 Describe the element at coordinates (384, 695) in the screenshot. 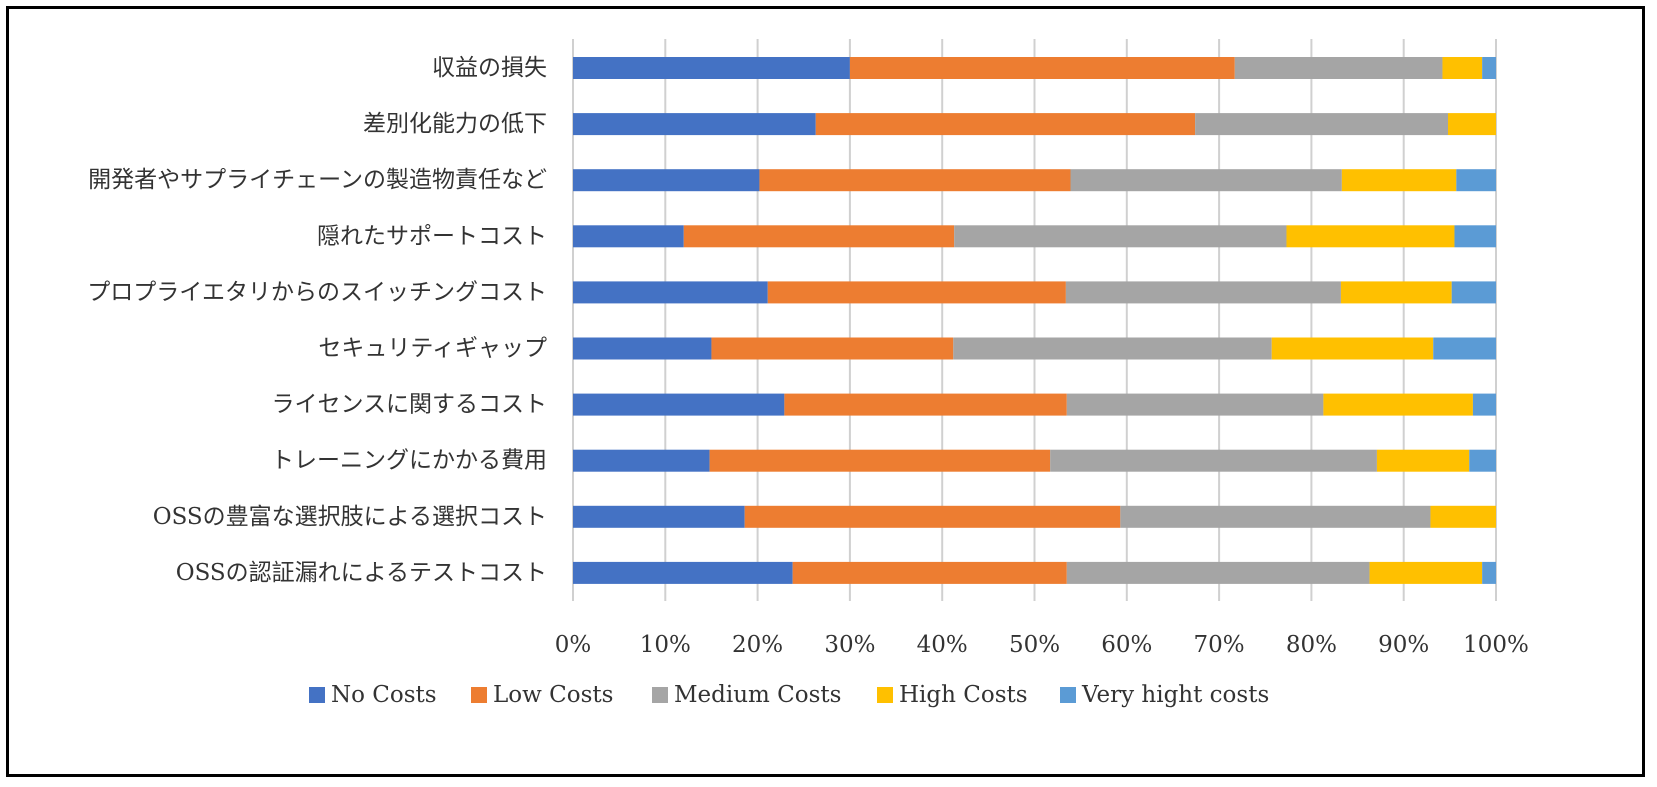

I see `legend-label: No Costs` at that location.